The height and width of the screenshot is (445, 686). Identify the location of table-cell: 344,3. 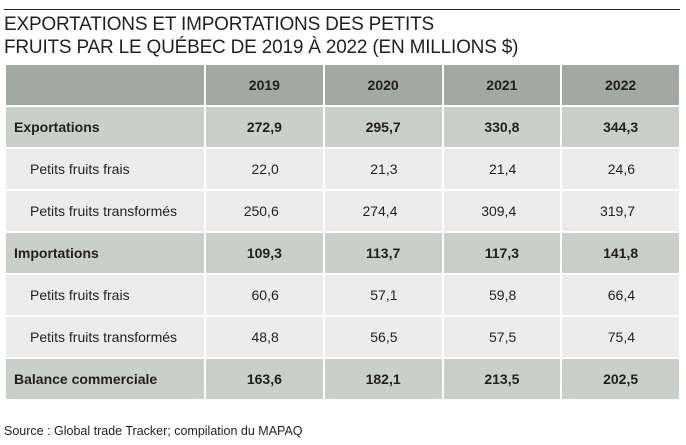
(620, 127).